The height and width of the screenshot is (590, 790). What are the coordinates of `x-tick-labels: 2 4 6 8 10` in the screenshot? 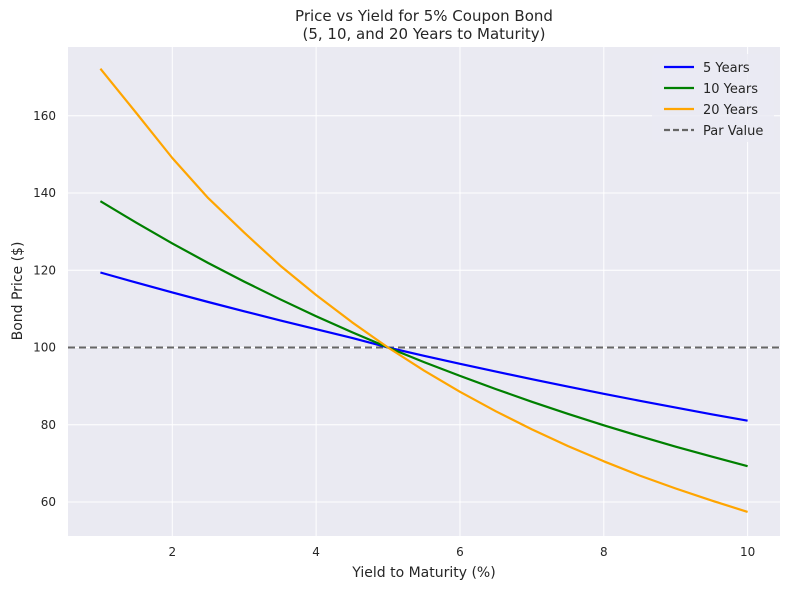 It's located at (461, 552).